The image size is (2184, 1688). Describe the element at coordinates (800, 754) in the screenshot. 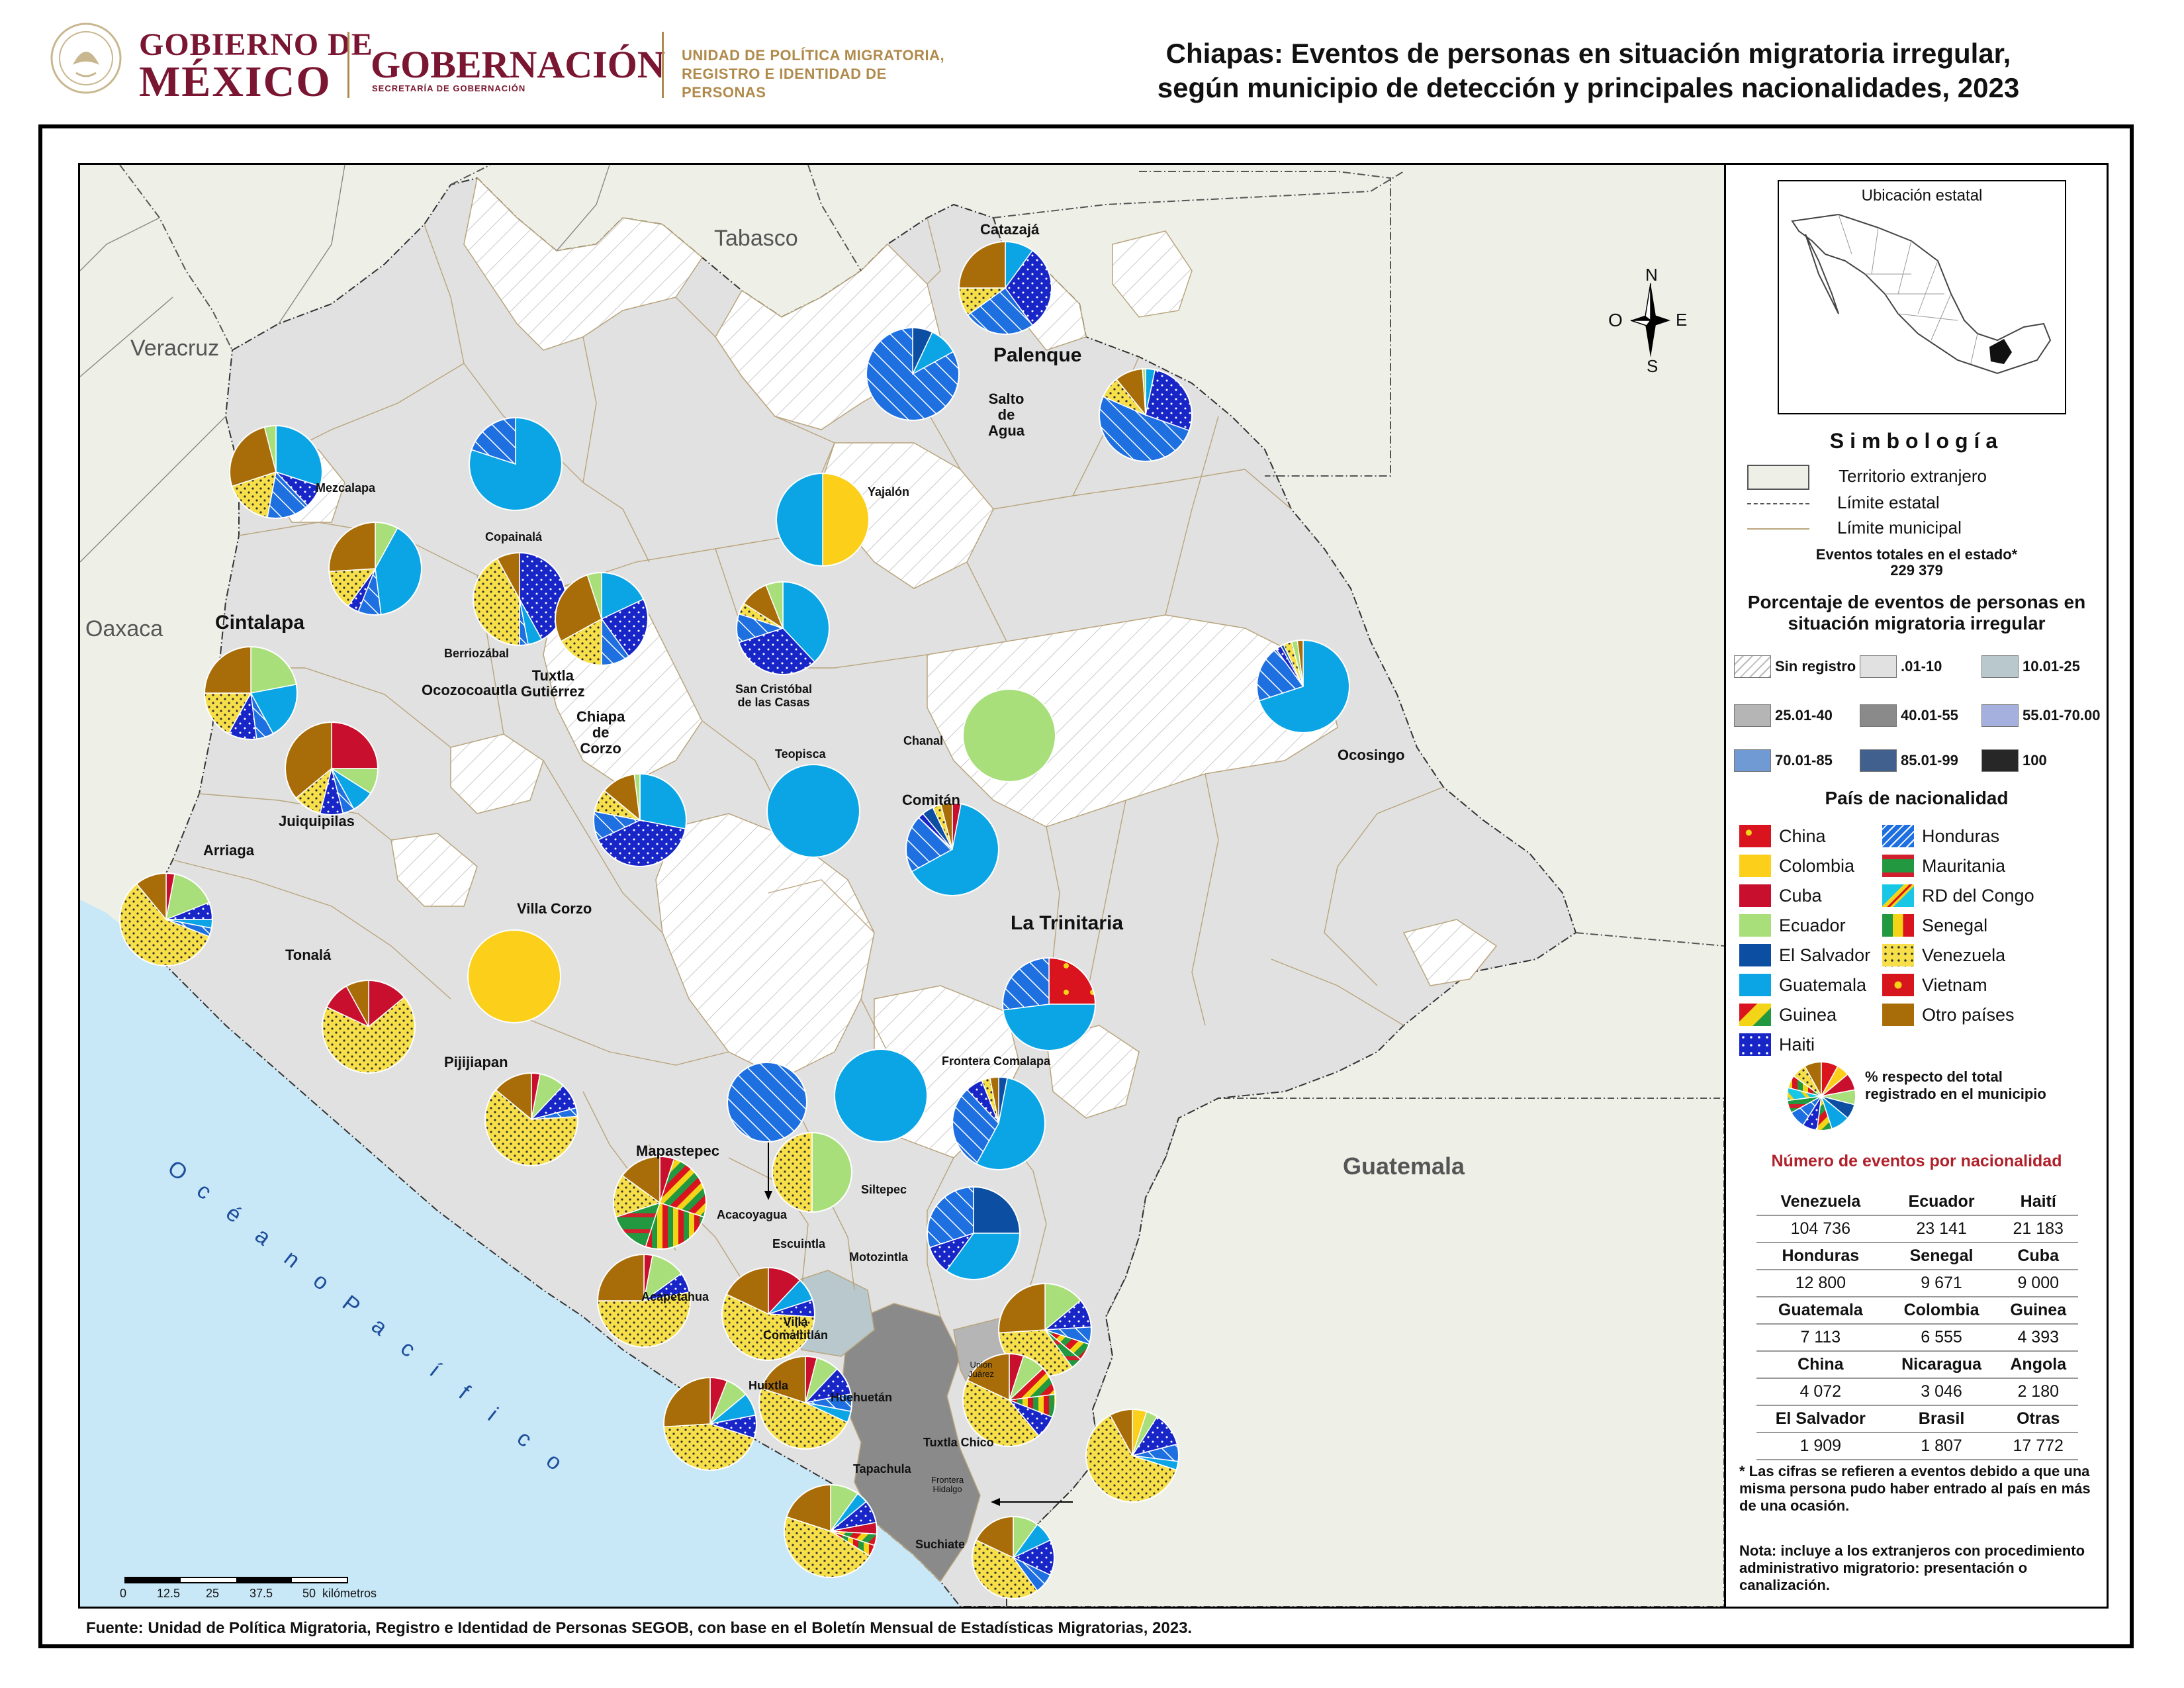

I see `muni-label-teopisca: Teopisca` at that location.